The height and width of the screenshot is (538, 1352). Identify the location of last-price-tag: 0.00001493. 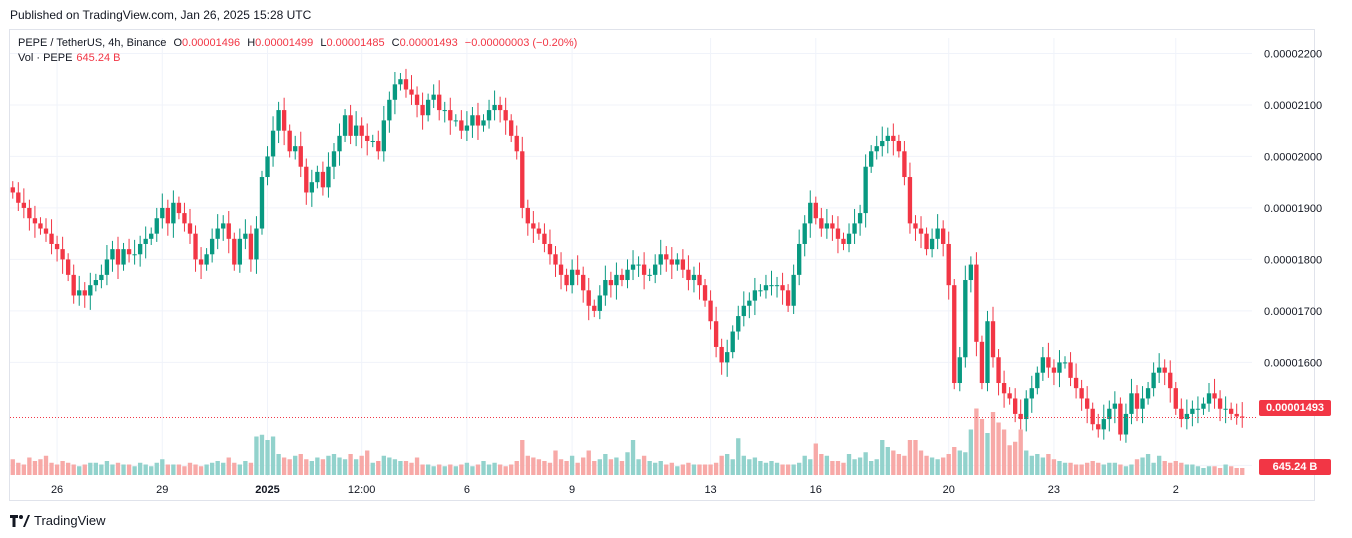
(1295, 408).